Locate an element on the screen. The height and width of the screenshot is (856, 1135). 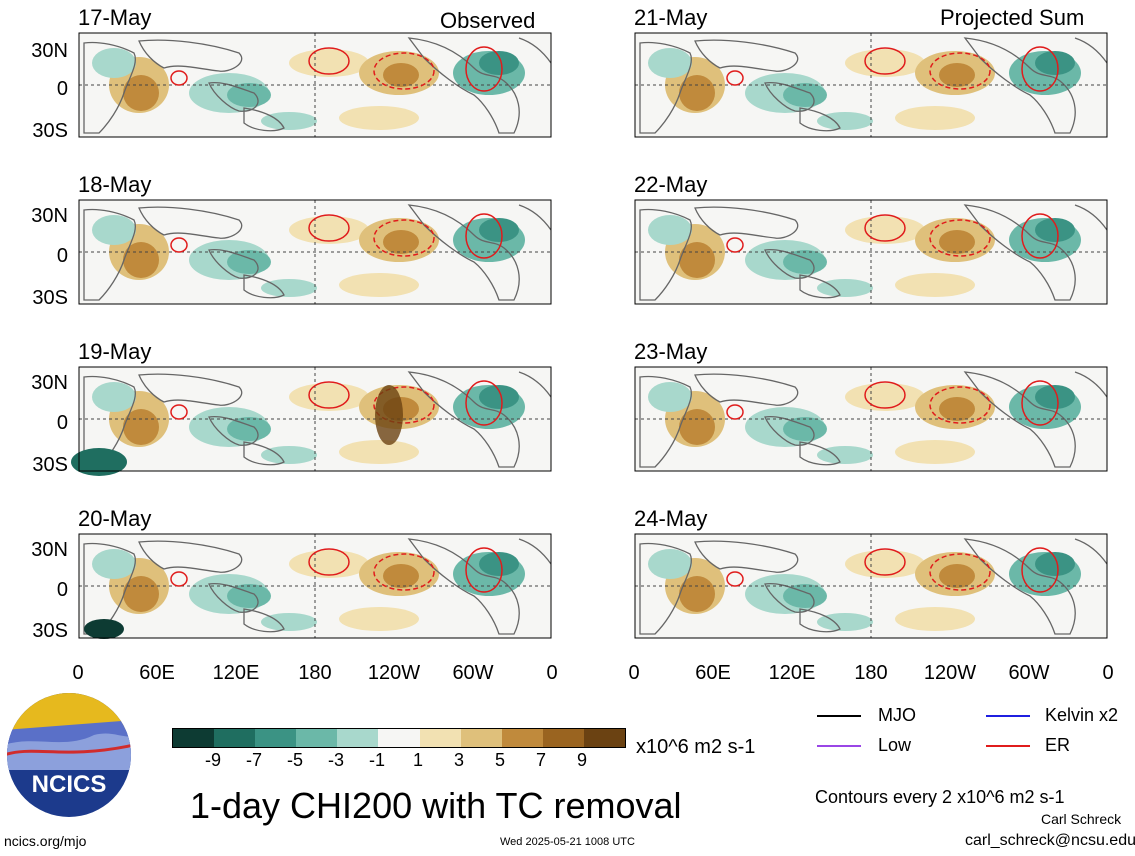
colorbar-tick: -3 is located at coordinates (335, 760).